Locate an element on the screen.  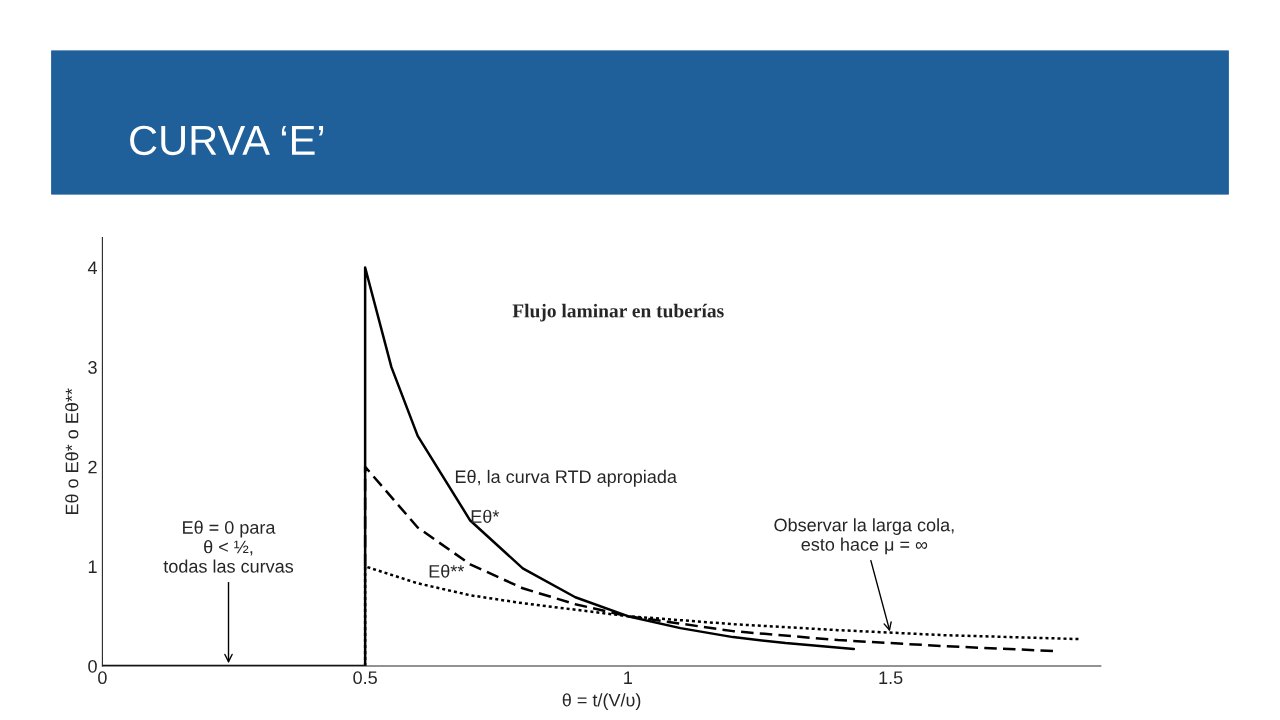
annotation: Observar la larga cola, esto hace μ = ∞ is located at coordinates (864, 536).